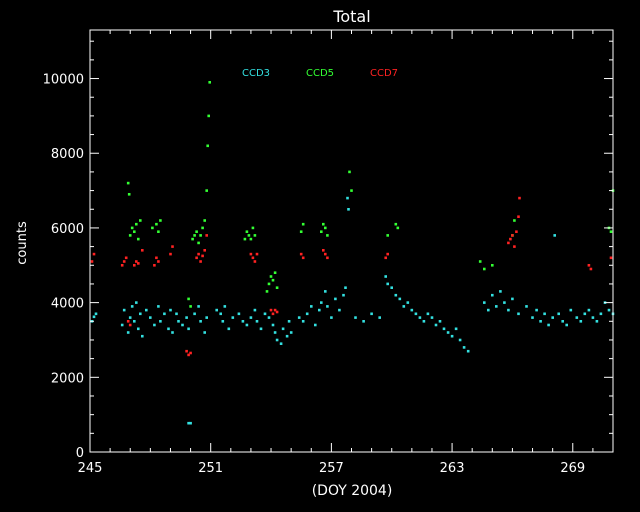 The image size is (640, 512). I want to click on y-tick-label-10000: 10000, so click(63, 80).